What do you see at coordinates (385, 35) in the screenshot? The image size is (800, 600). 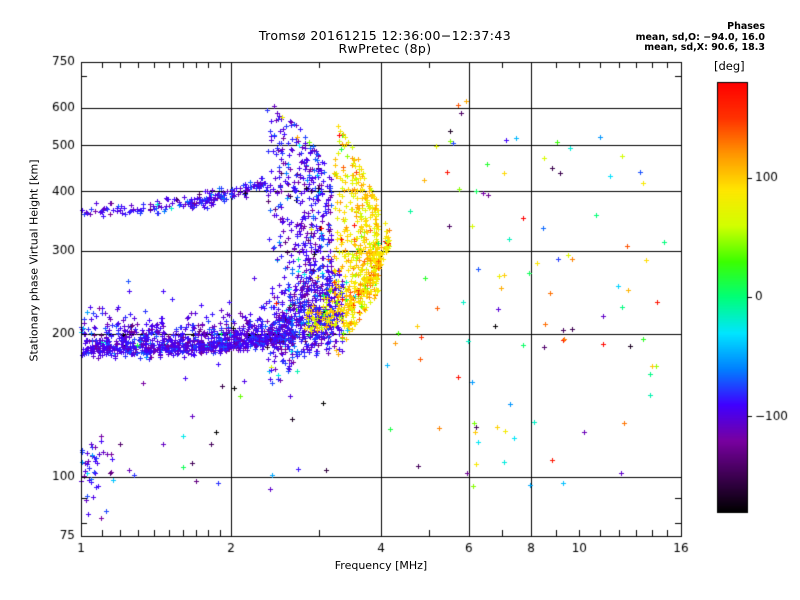 I see `chart-title-line1: Tromsø 20161215 12:36:00−12:37:43` at bounding box center [385, 35].